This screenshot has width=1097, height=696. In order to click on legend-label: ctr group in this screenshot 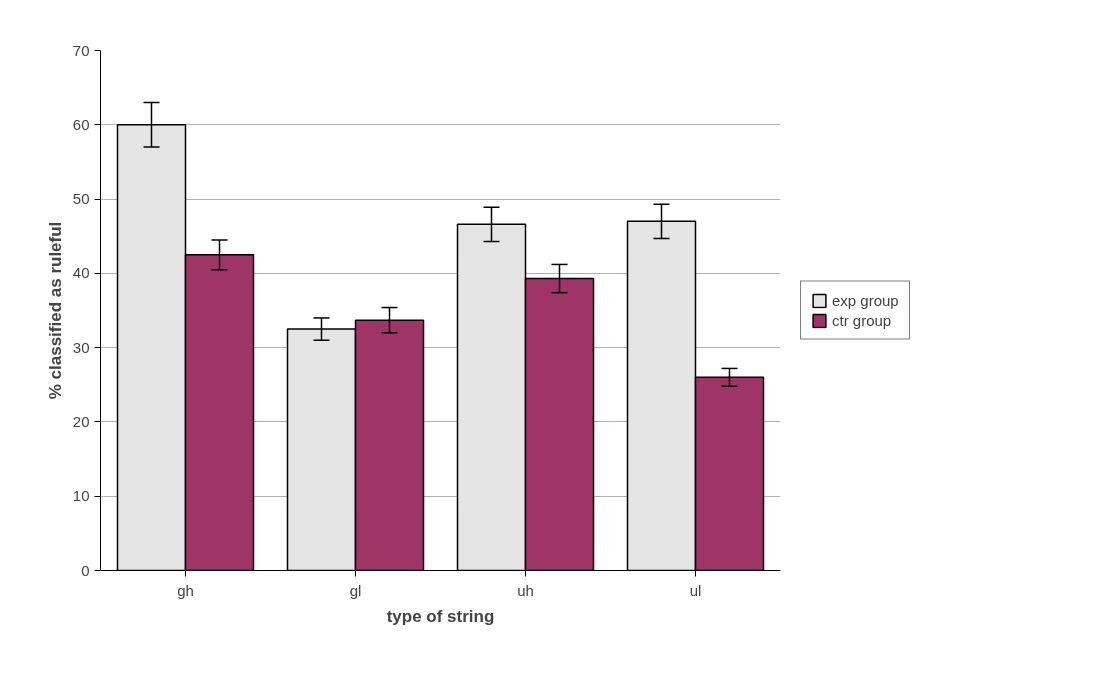, I will do `click(862, 320)`.